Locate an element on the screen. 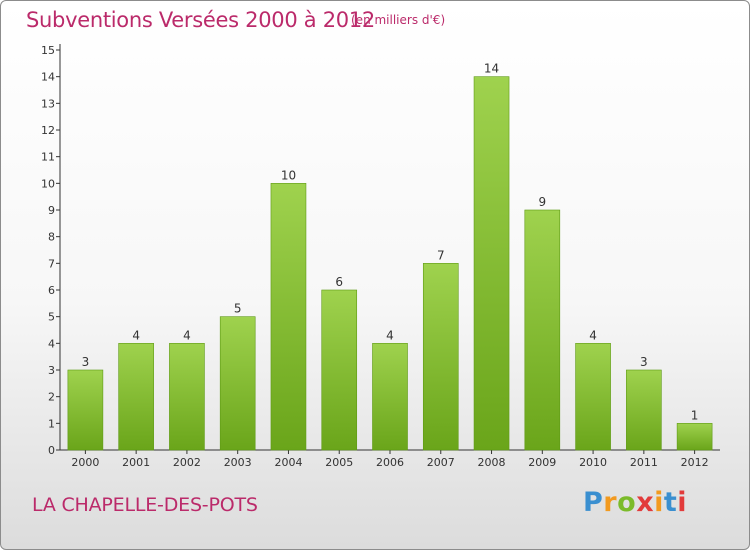  y-tick-label: 14 is located at coordinates (48, 77).